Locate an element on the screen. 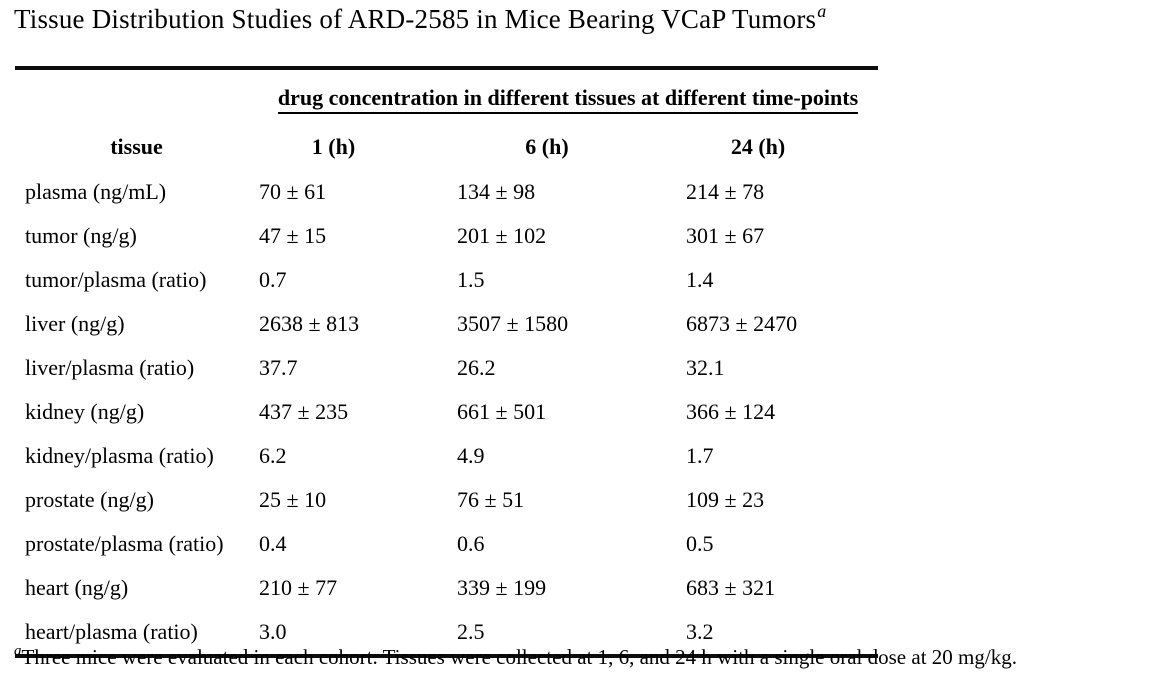  column-header-6h: 6 (h) is located at coordinates (547, 146).